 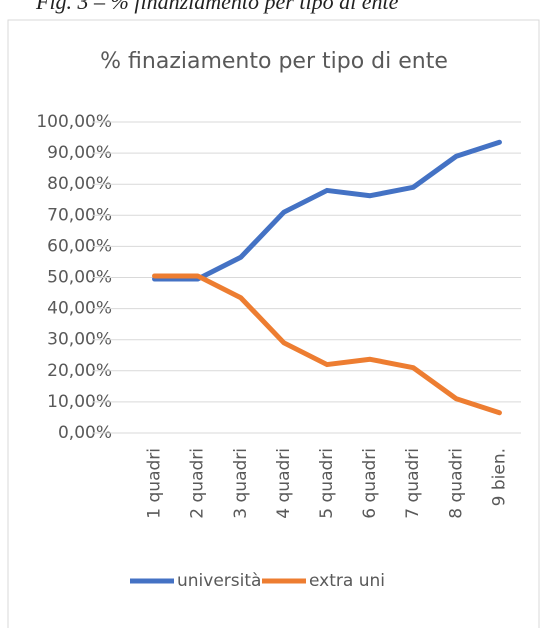 What do you see at coordinates (327, 483) in the screenshot?
I see `x-tick-label: 5 quadri` at bounding box center [327, 483].